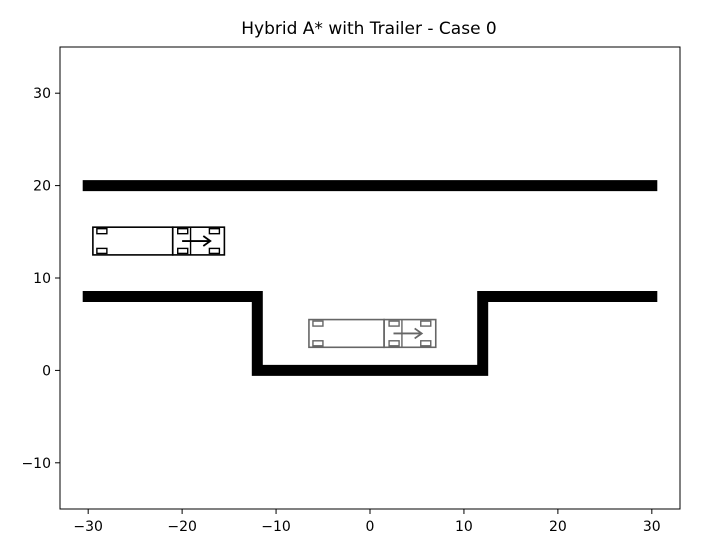  What do you see at coordinates (42, 94) in the screenshot?
I see `y-tick-label: 30` at bounding box center [42, 94].